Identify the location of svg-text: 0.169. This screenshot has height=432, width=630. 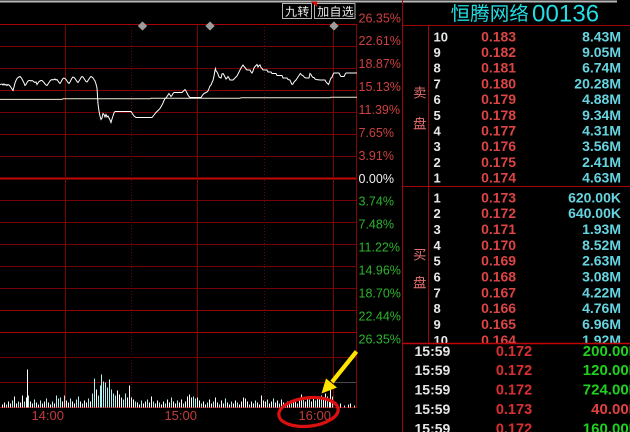
(498, 261).